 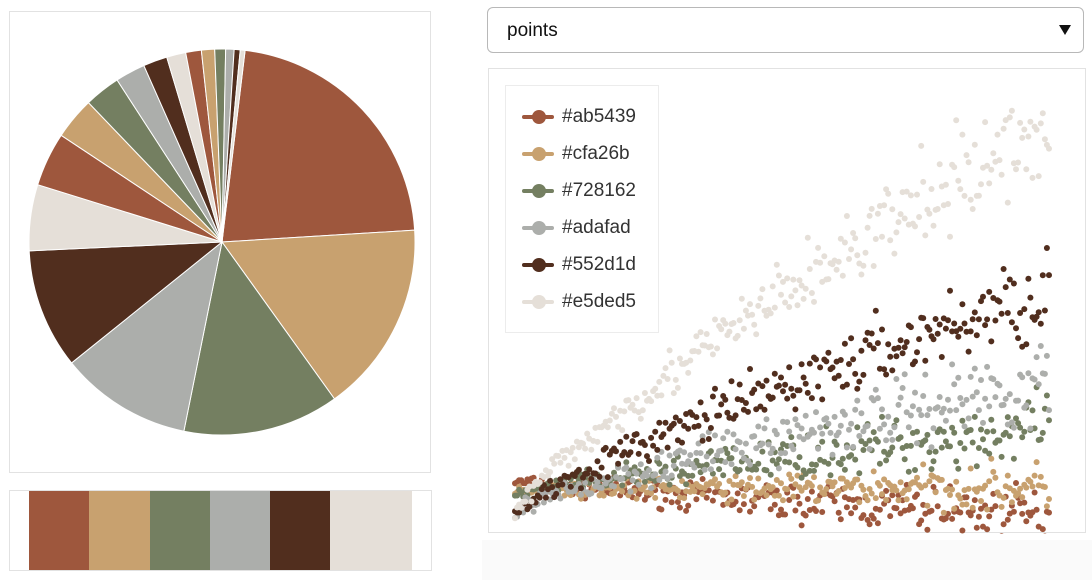 What do you see at coordinates (576, 154) in the screenshot?
I see `legend-item: #cfa26b` at bounding box center [576, 154].